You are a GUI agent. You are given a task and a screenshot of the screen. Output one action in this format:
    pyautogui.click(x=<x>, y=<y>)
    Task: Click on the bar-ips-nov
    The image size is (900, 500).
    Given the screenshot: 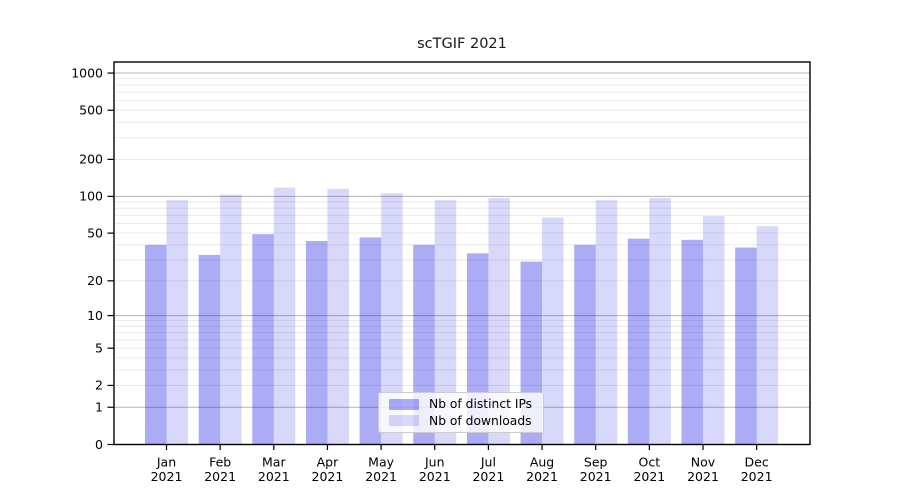 What is the action you would take?
    pyautogui.click(x=692, y=342)
    